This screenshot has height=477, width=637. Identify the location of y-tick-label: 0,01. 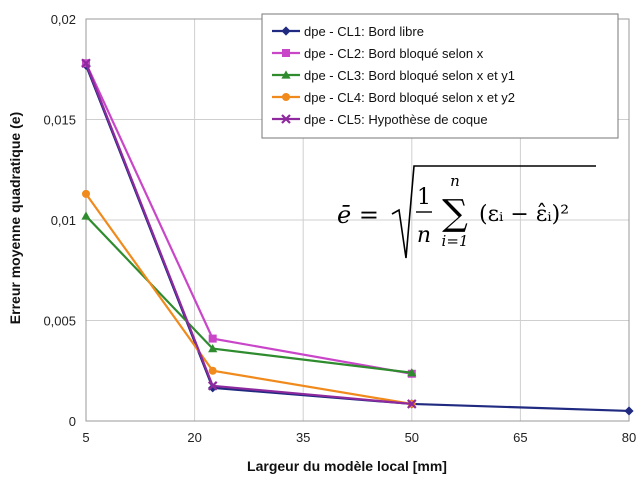
(63, 220).